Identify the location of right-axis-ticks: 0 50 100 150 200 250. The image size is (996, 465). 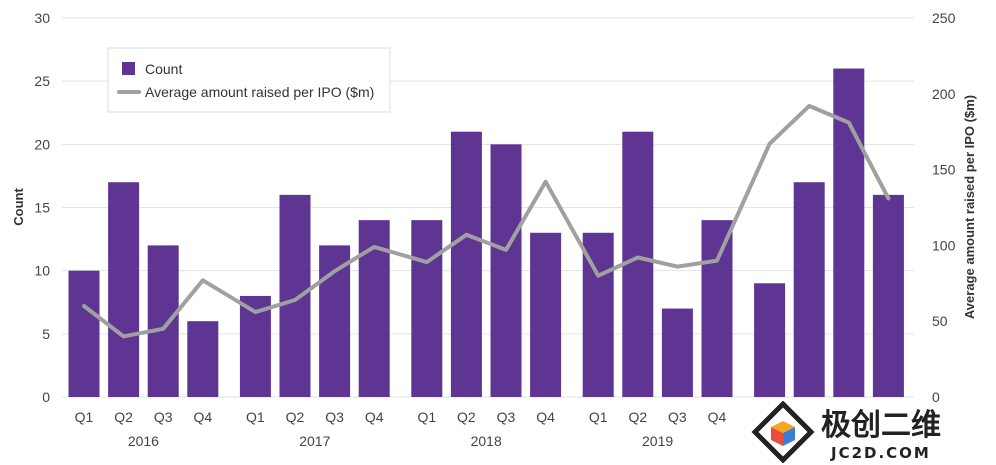
(944, 207).